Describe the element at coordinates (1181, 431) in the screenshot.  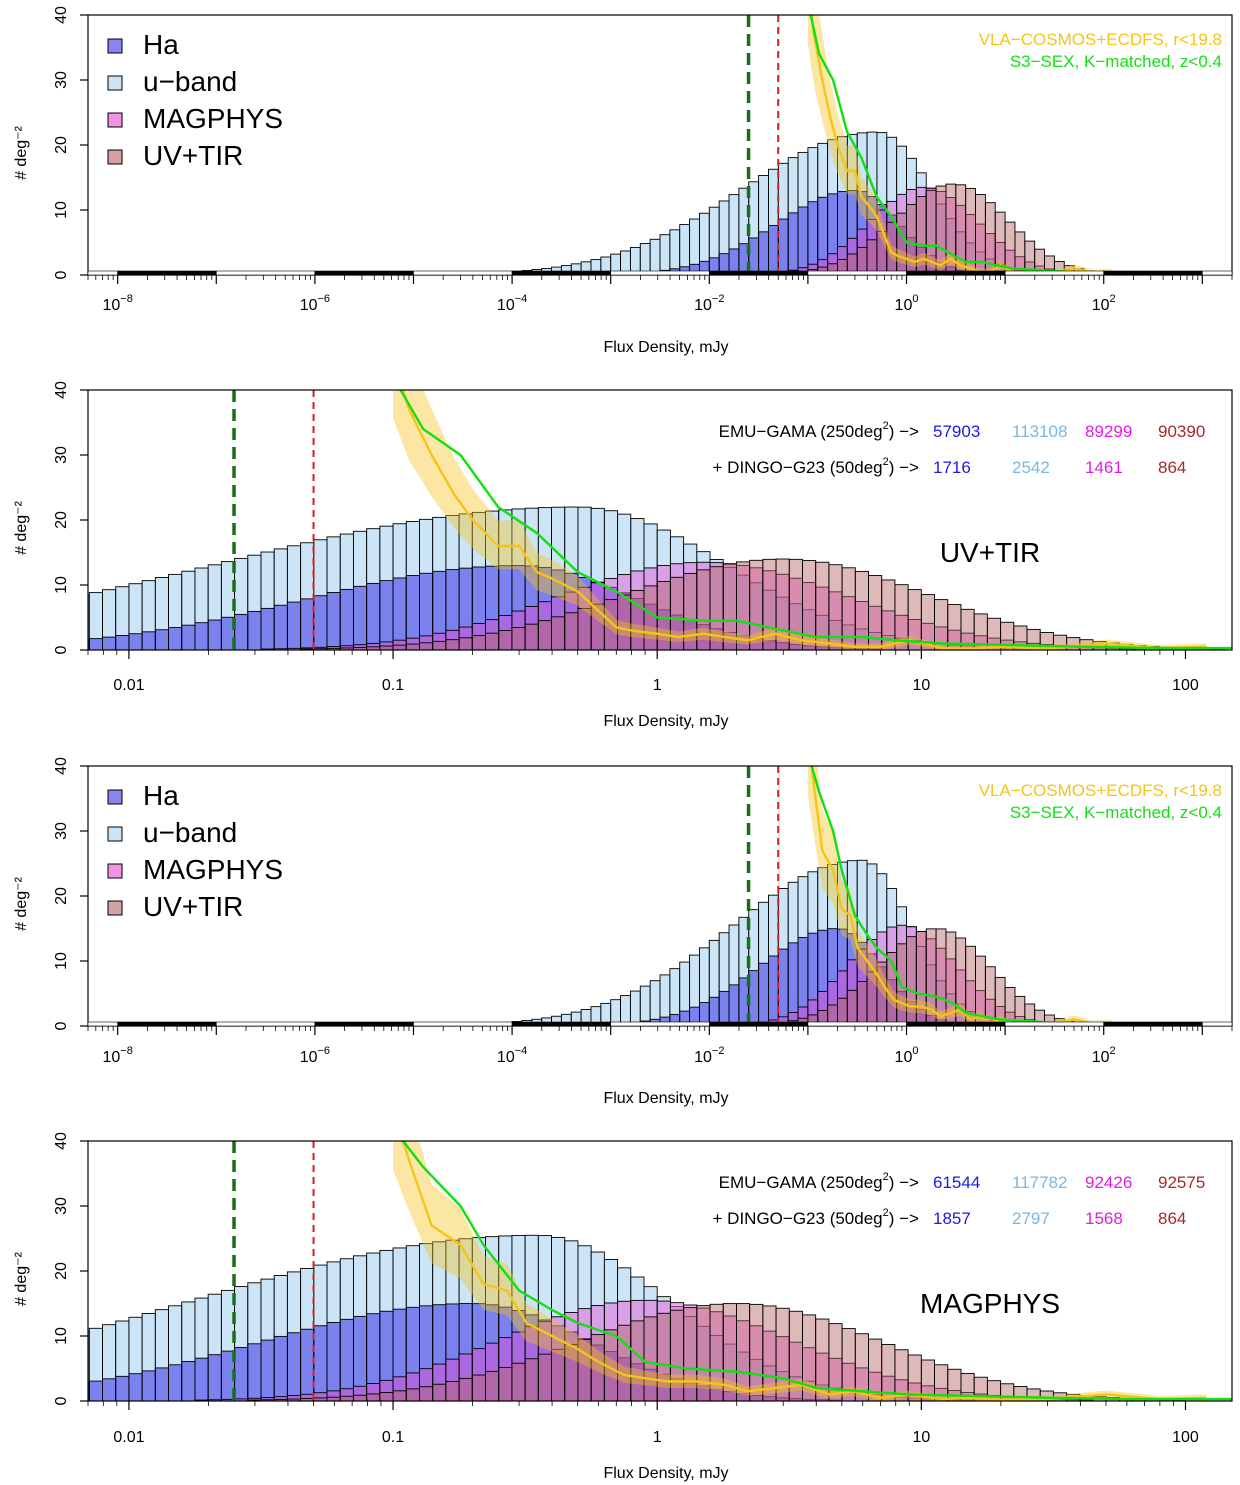
I see `info-value: 90390` at that location.